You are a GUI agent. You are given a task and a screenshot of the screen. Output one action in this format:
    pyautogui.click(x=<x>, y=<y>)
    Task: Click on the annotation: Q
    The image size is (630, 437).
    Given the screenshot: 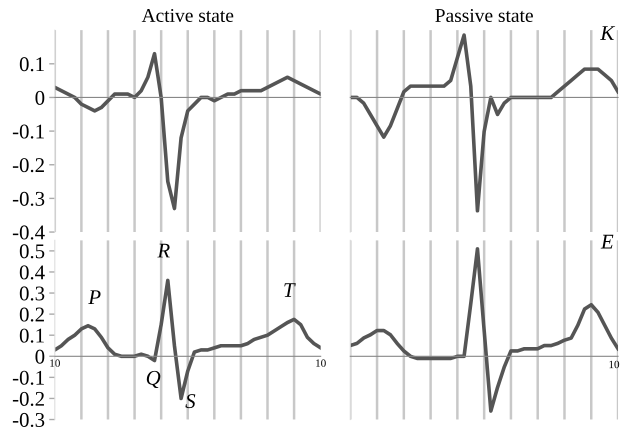 What is the action you would take?
    pyautogui.click(x=153, y=379)
    